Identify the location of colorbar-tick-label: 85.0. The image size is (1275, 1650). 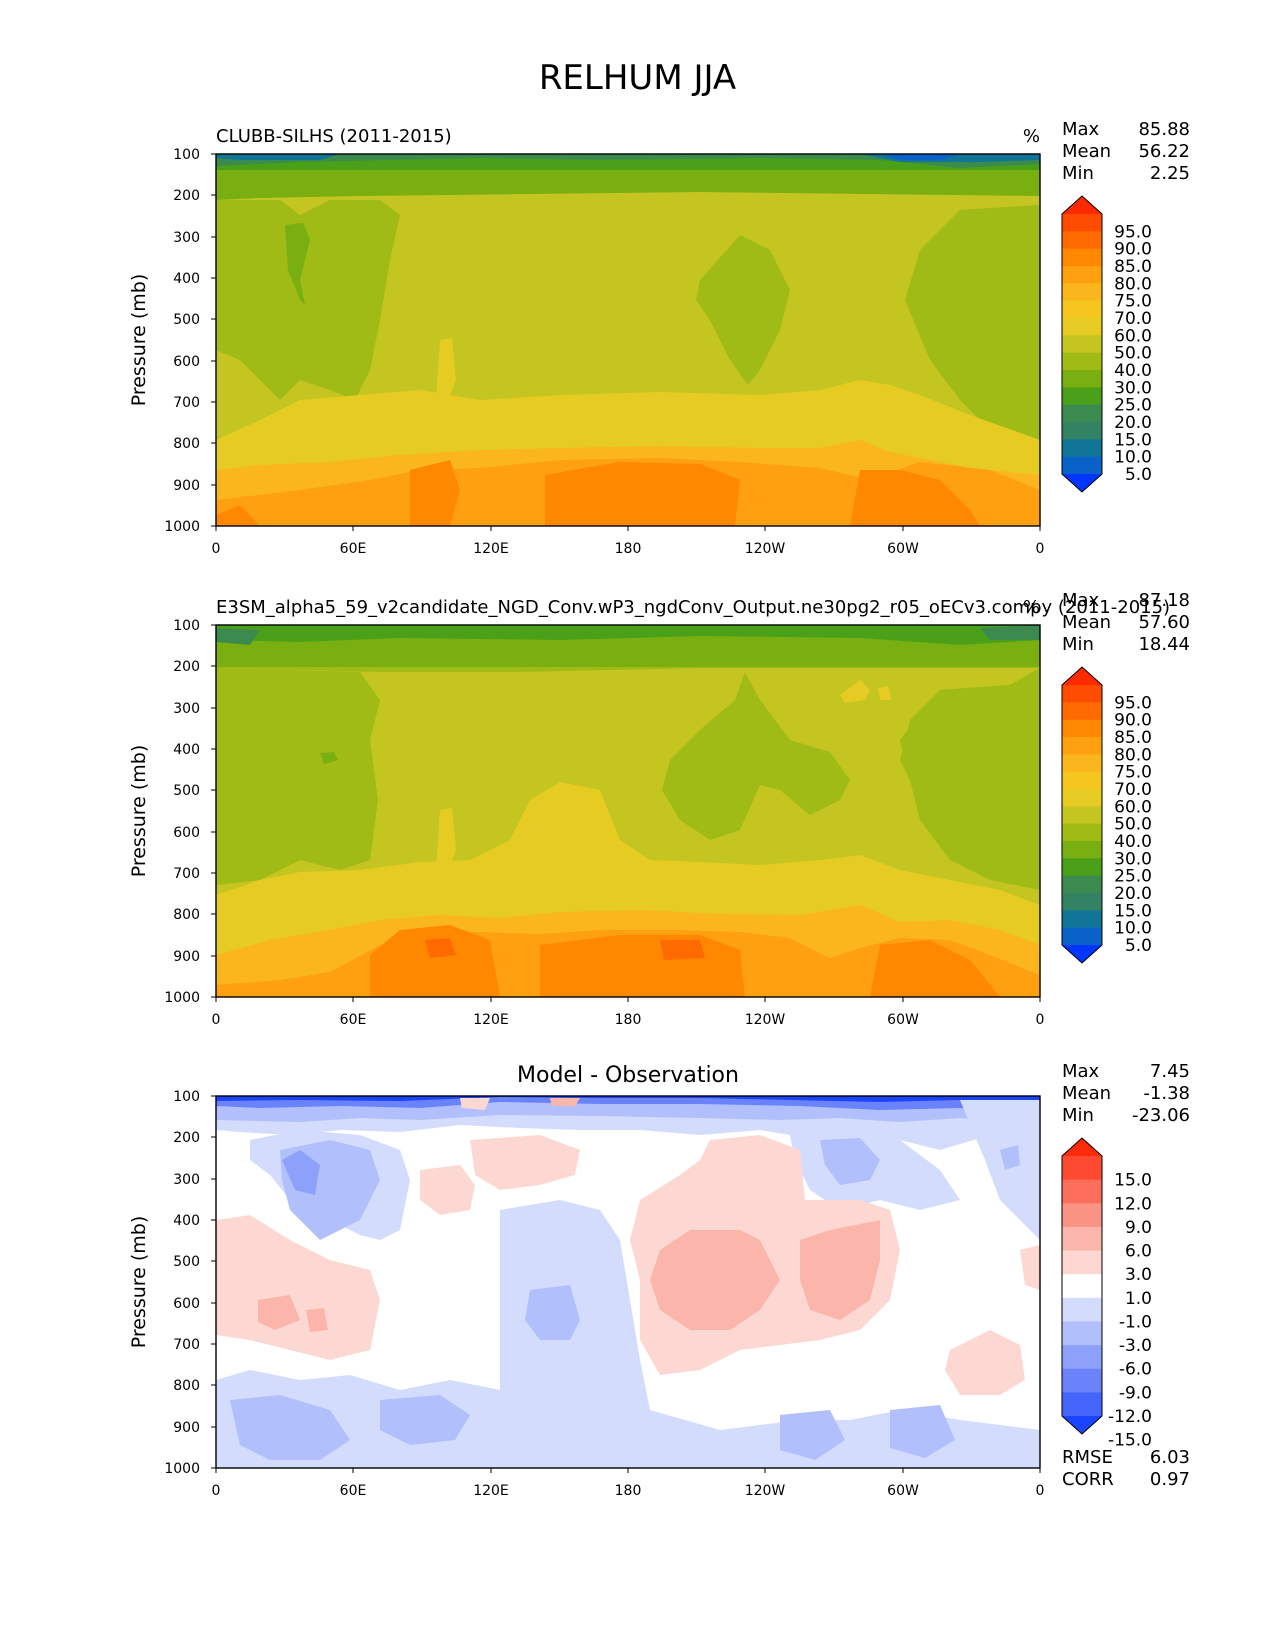
(1133, 738).